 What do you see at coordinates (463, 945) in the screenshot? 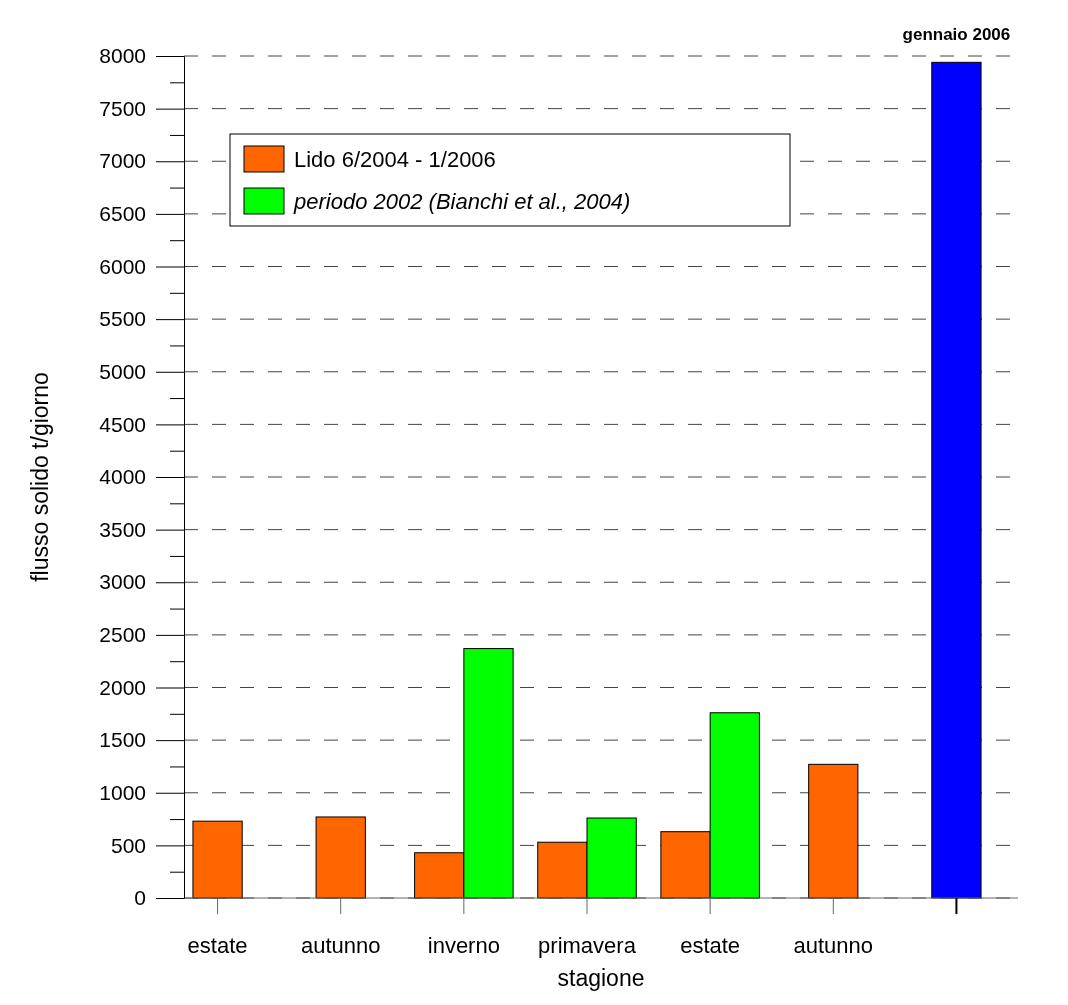
I see `x-tick-label: inverno` at bounding box center [463, 945].